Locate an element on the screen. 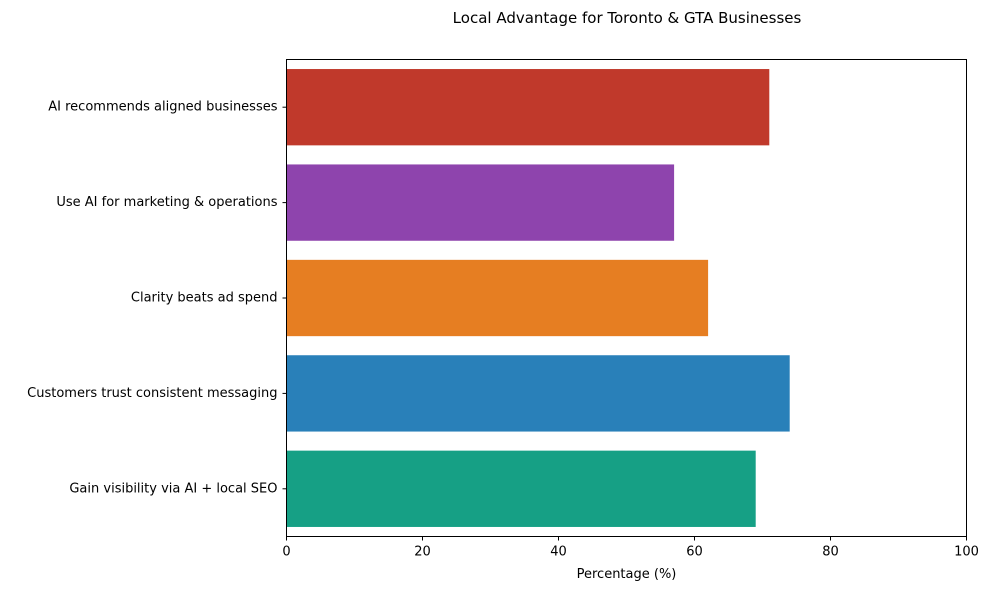  x-tick-label: 40 is located at coordinates (558, 552).